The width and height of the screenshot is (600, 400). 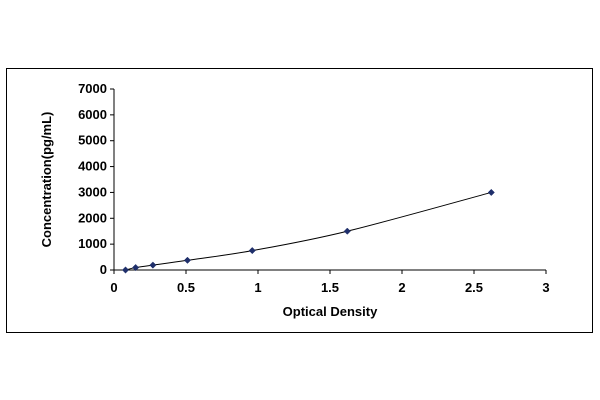 What do you see at coordinates (46, 180) in the screenshot?
I see `y-axis-title: Concentration(pg/mL)` at bounding box center [46, 180].